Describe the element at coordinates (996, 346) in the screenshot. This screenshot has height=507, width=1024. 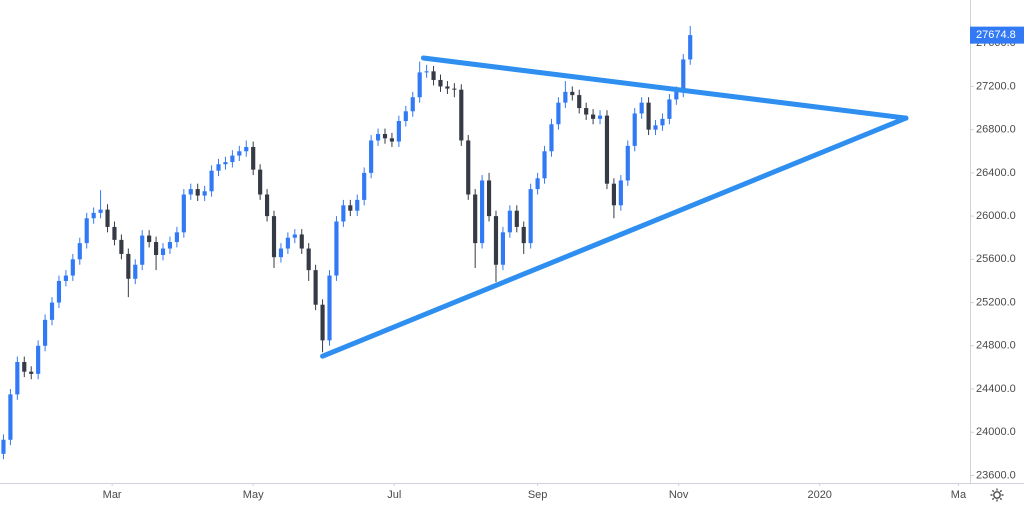
I see `y-tick-label: 24800.0` at that location.